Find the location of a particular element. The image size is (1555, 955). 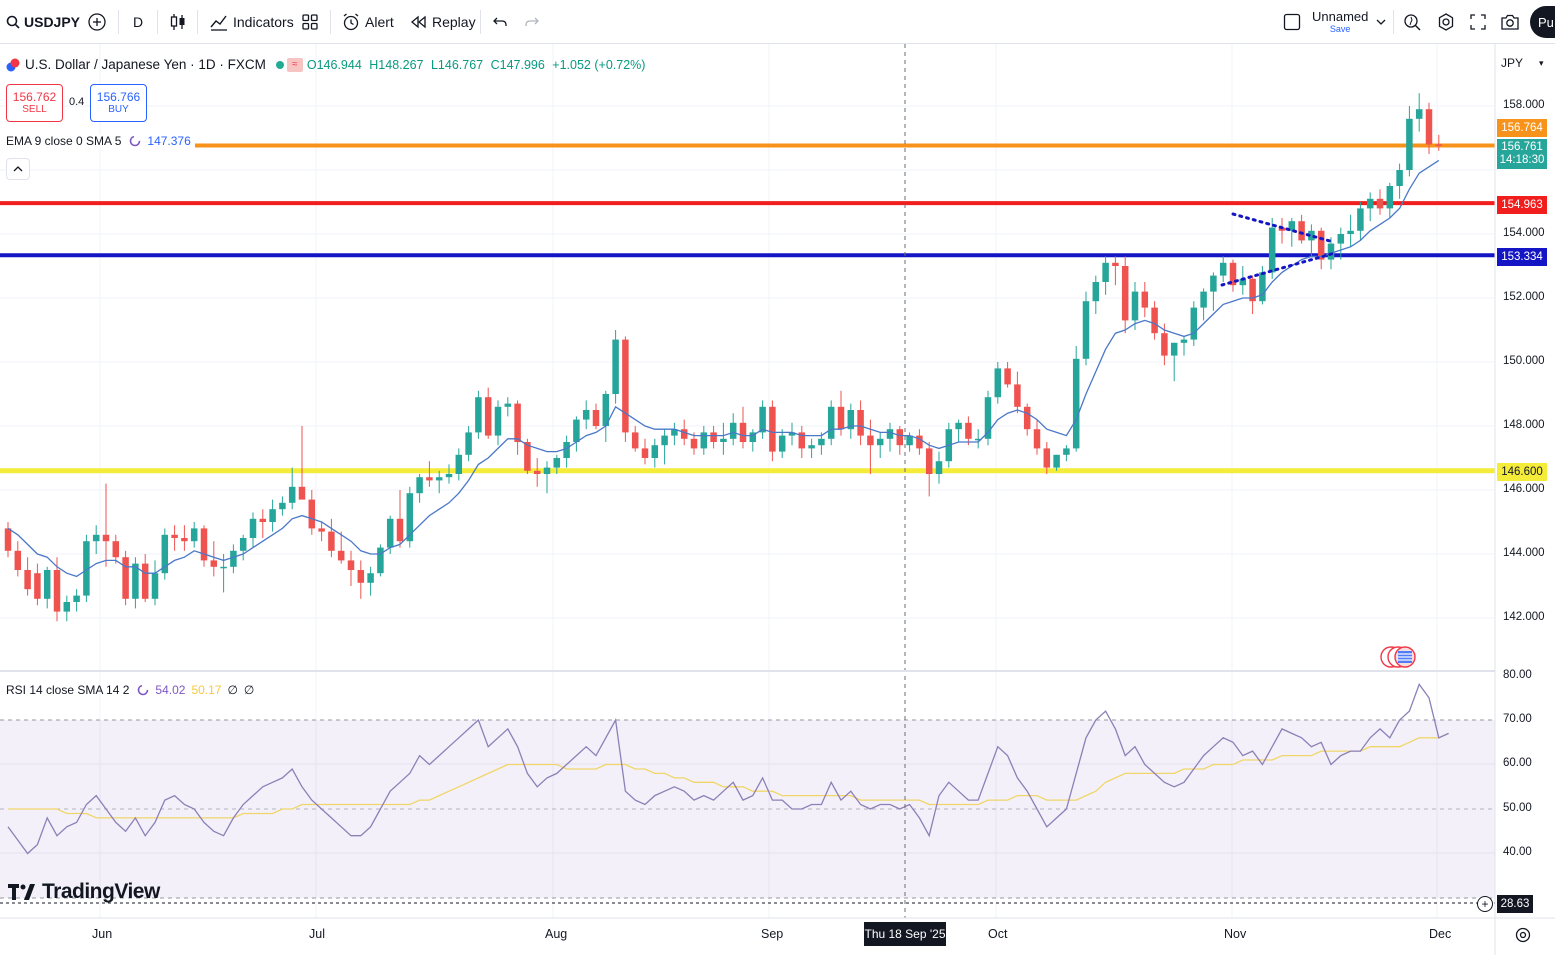

currency-label: JPY is located at coordinates (1512, 63).